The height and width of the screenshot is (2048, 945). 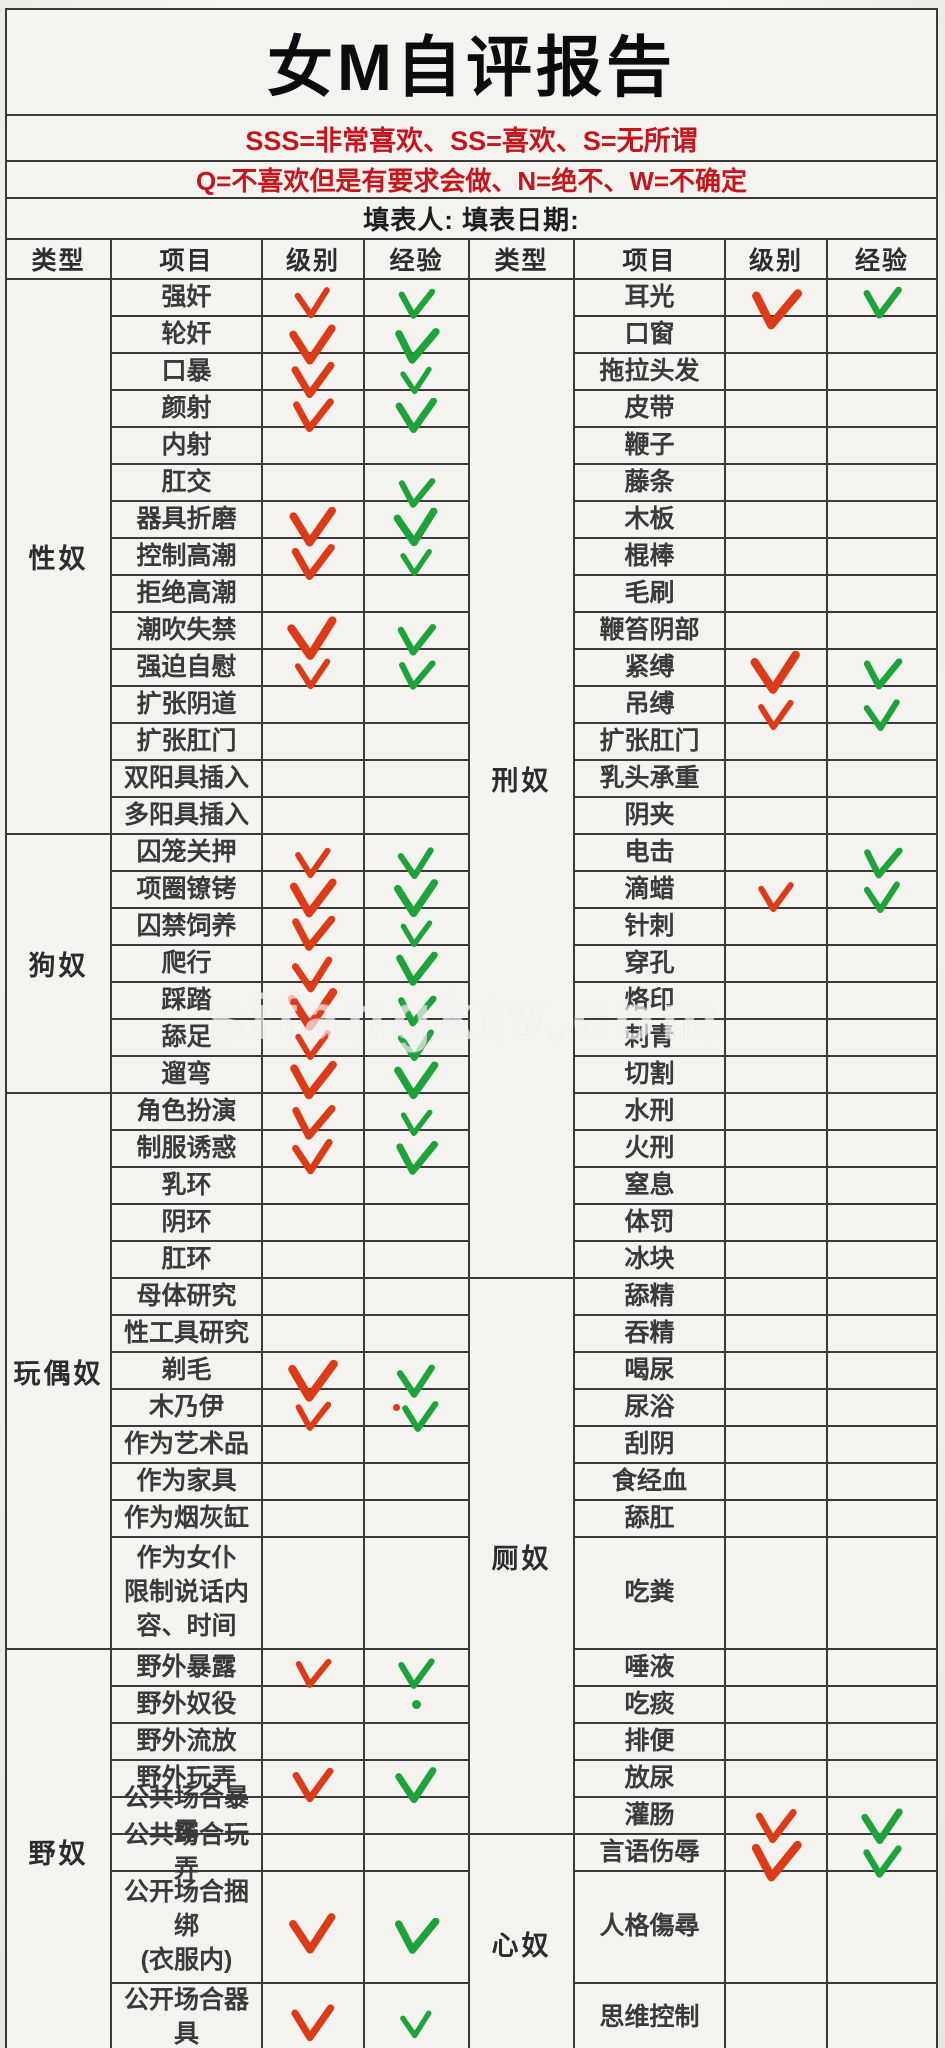 What do you see at coordinates (187, 1742) in the screenshot?
I see `item-cell: 野外流放` at bounding box center [187, 1742].